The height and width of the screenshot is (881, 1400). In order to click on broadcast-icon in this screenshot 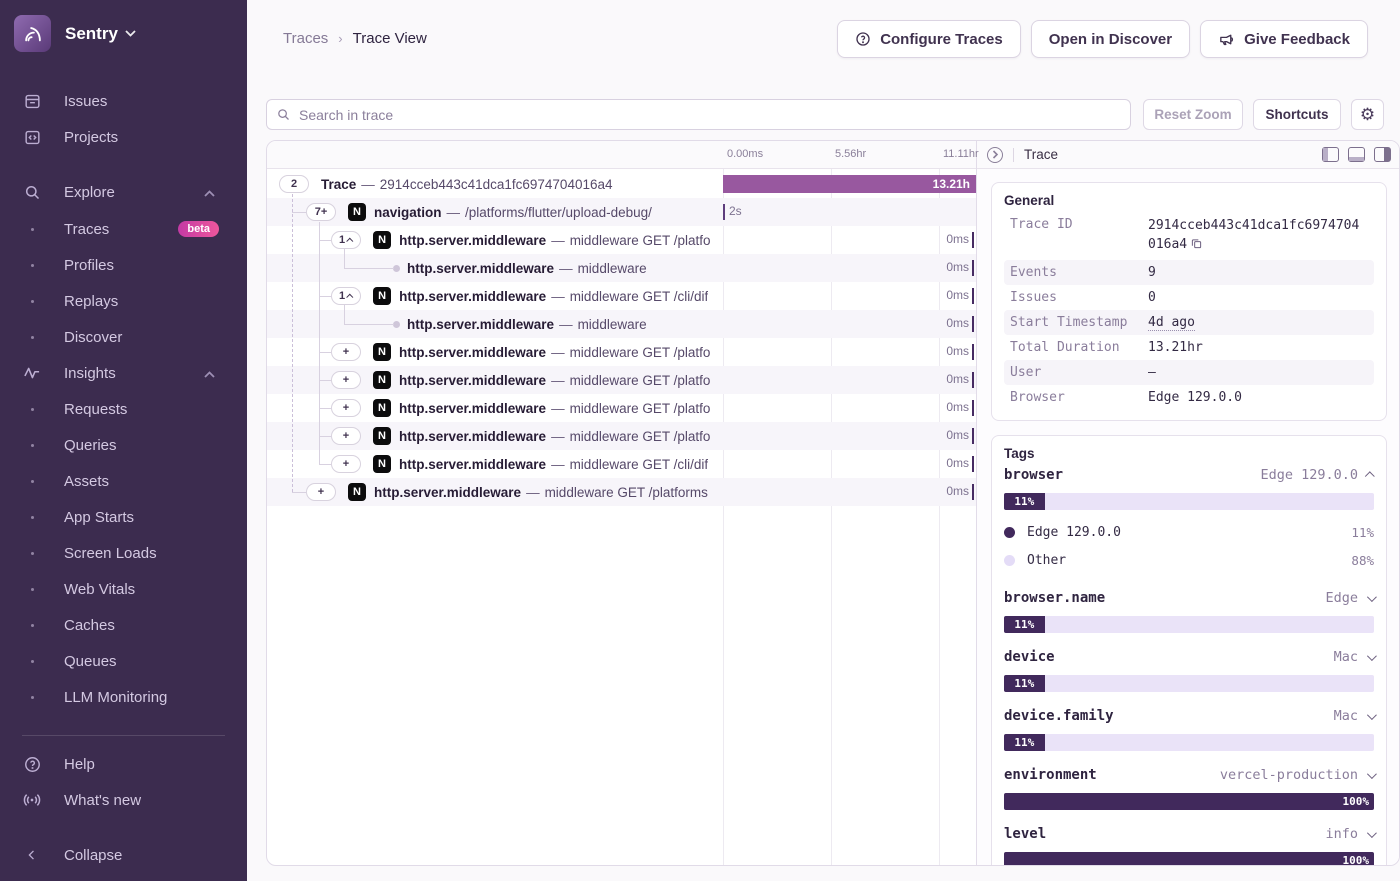, I will do `click(32, 800)`.